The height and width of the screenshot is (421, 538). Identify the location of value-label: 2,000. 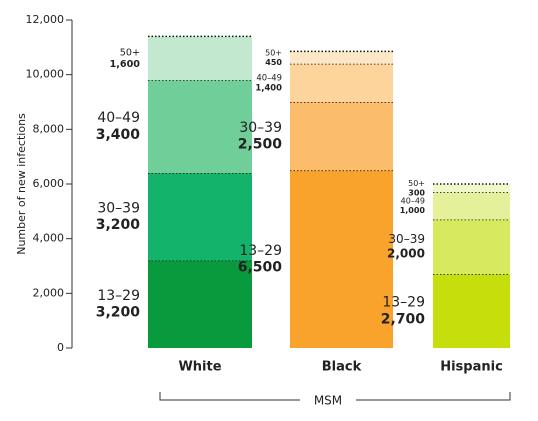
(406, 254).